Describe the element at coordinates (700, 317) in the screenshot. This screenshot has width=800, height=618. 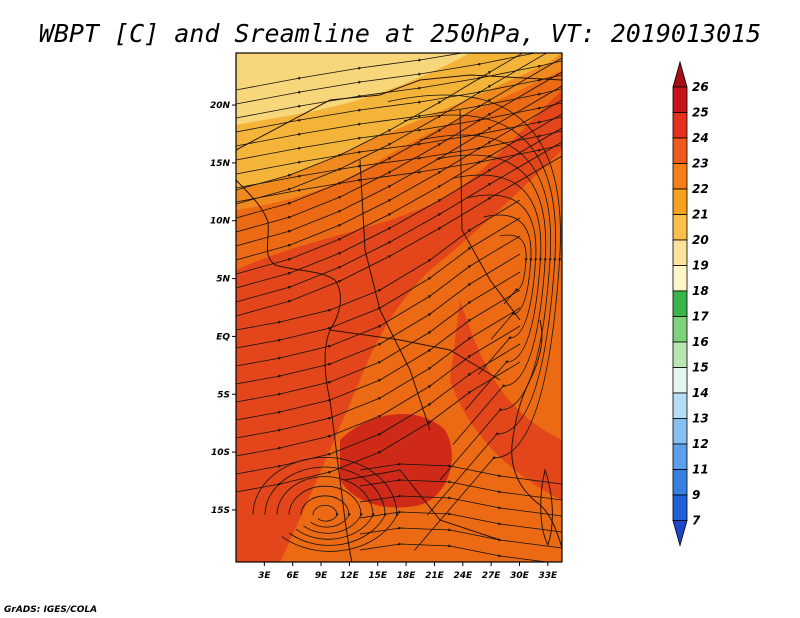
I see `colorbar-label: 17` at that location.